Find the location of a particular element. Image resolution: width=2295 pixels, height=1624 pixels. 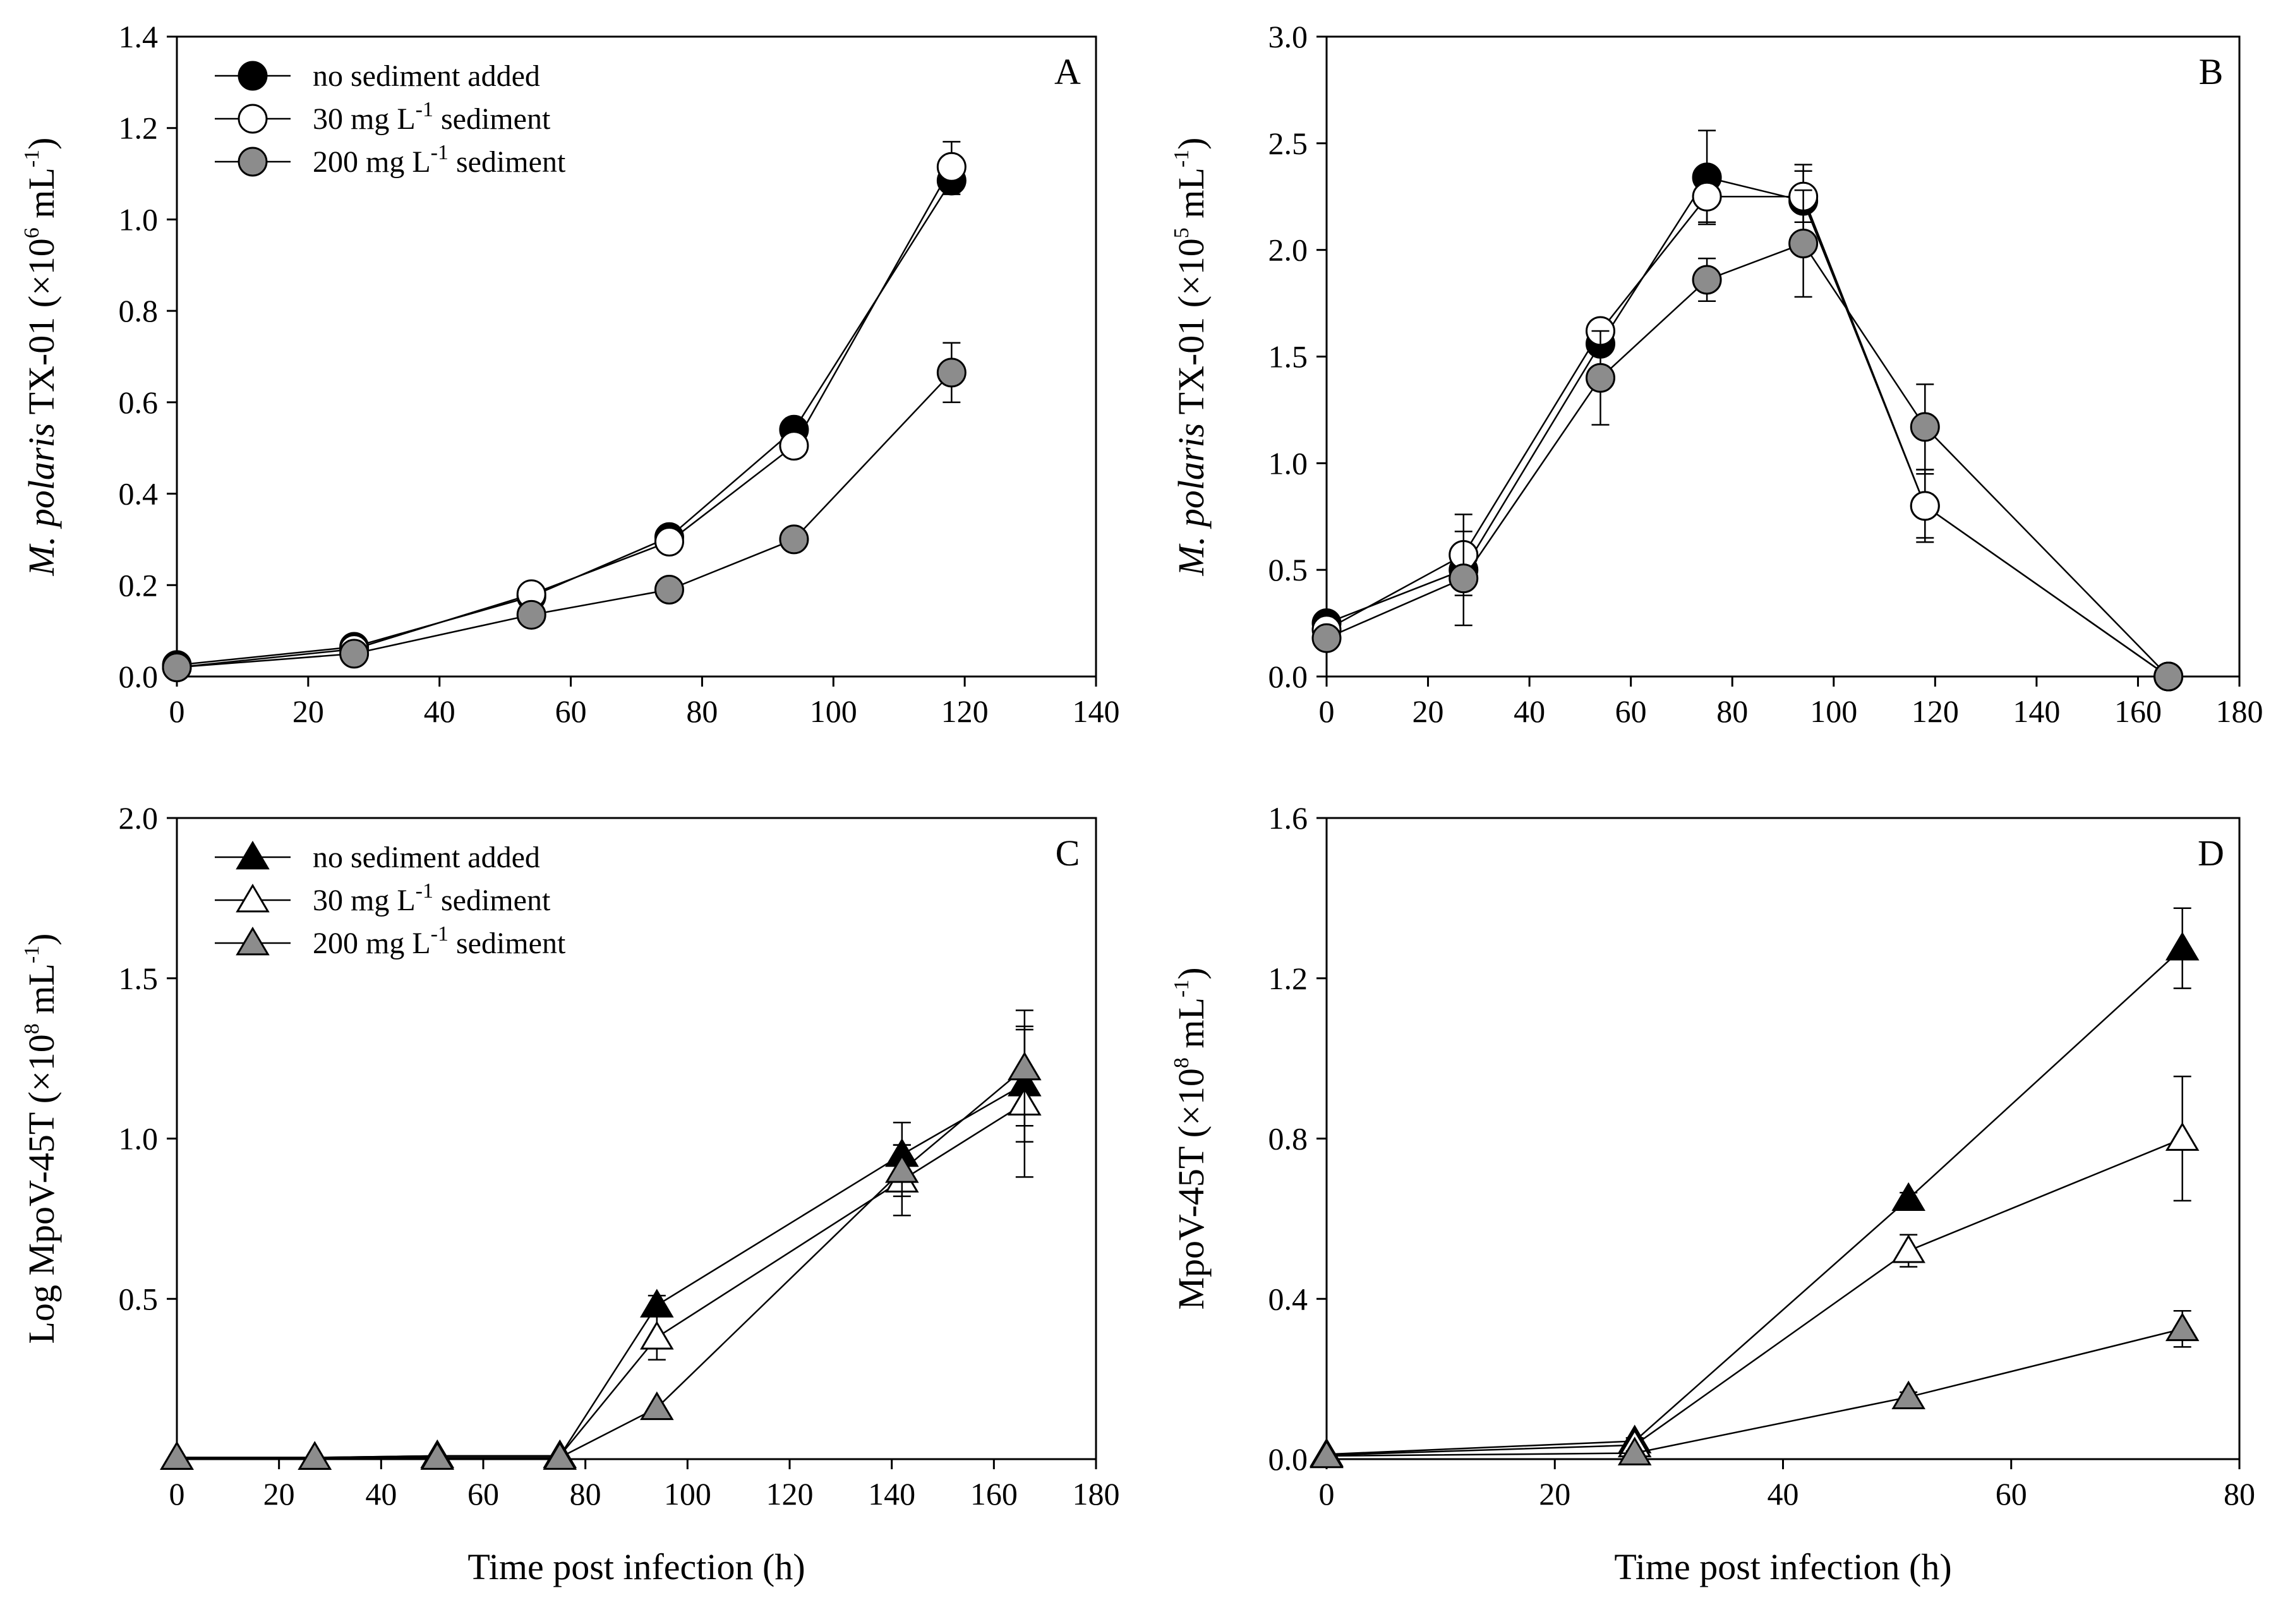

x-tick-label-b: 120 is located at coordinates (1935, 711).